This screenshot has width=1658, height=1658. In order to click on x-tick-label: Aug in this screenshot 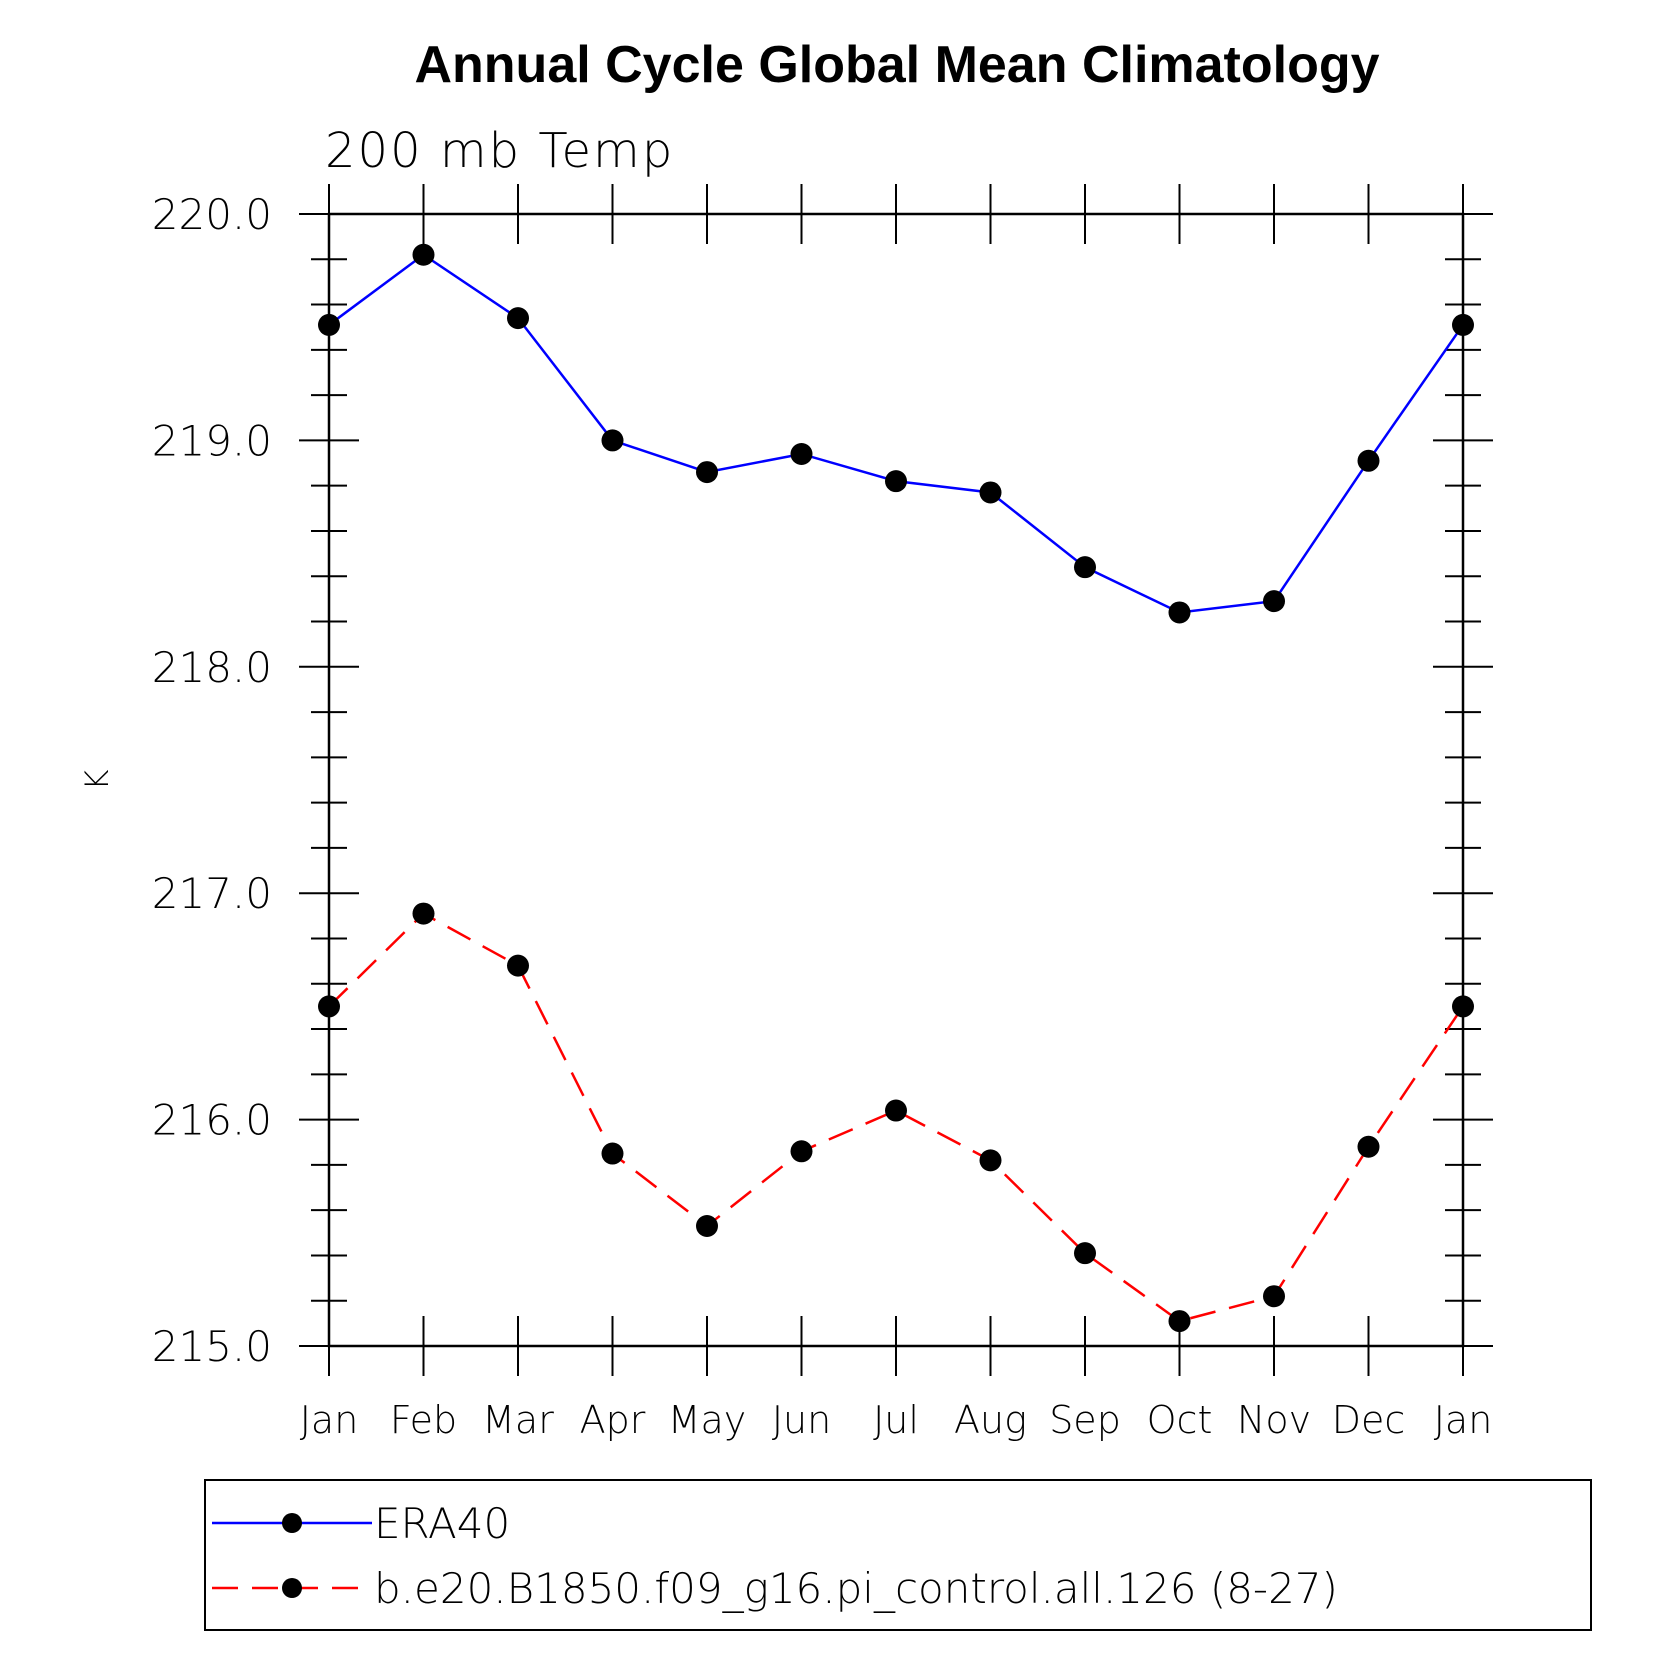, I will do `click(990, 1420)`.